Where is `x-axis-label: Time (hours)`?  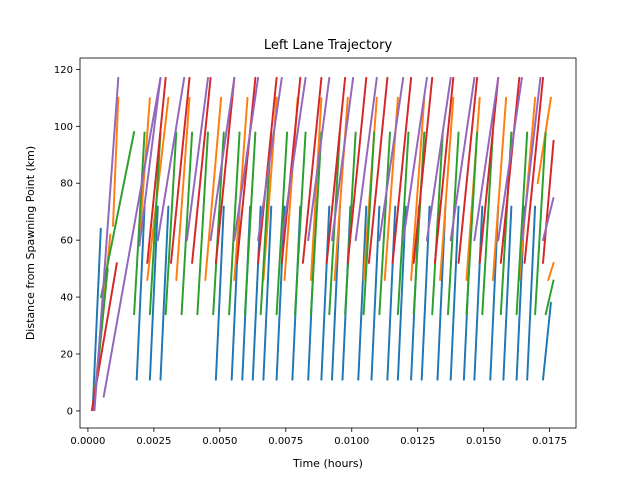 x-axis-label: Time (hours) is located at coordinates (327, 463).